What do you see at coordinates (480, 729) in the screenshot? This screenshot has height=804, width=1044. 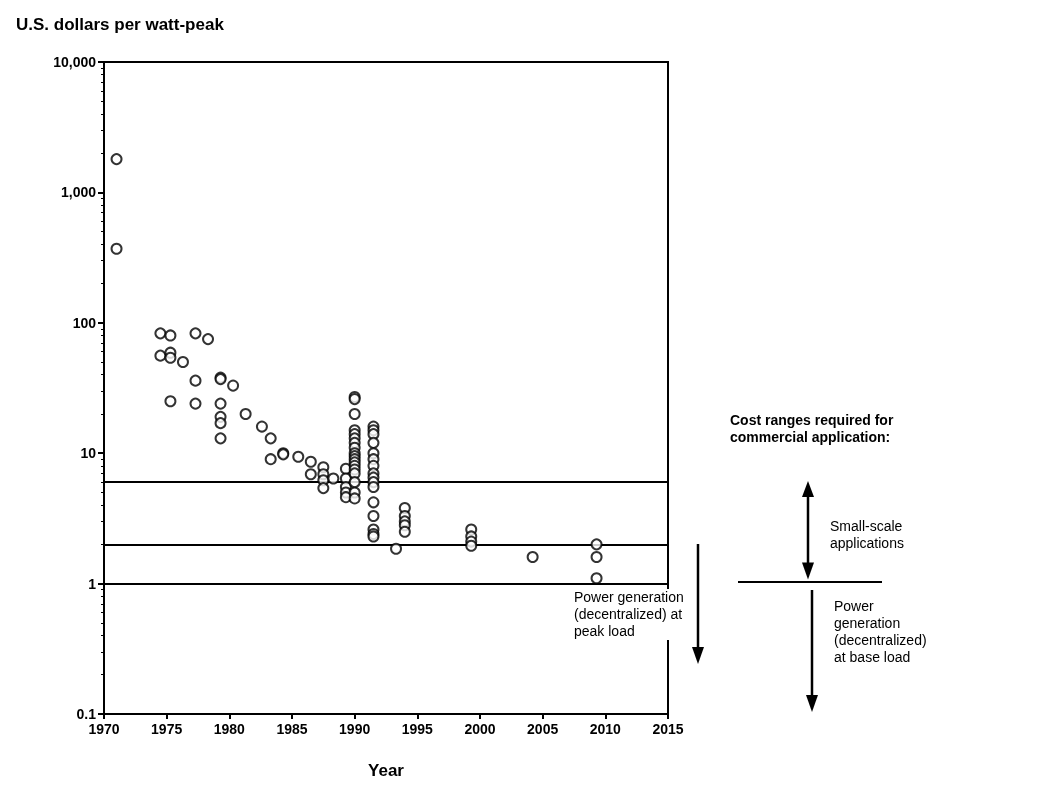 I see `x-tick-label: 2000` at bounding box center [480, 729].